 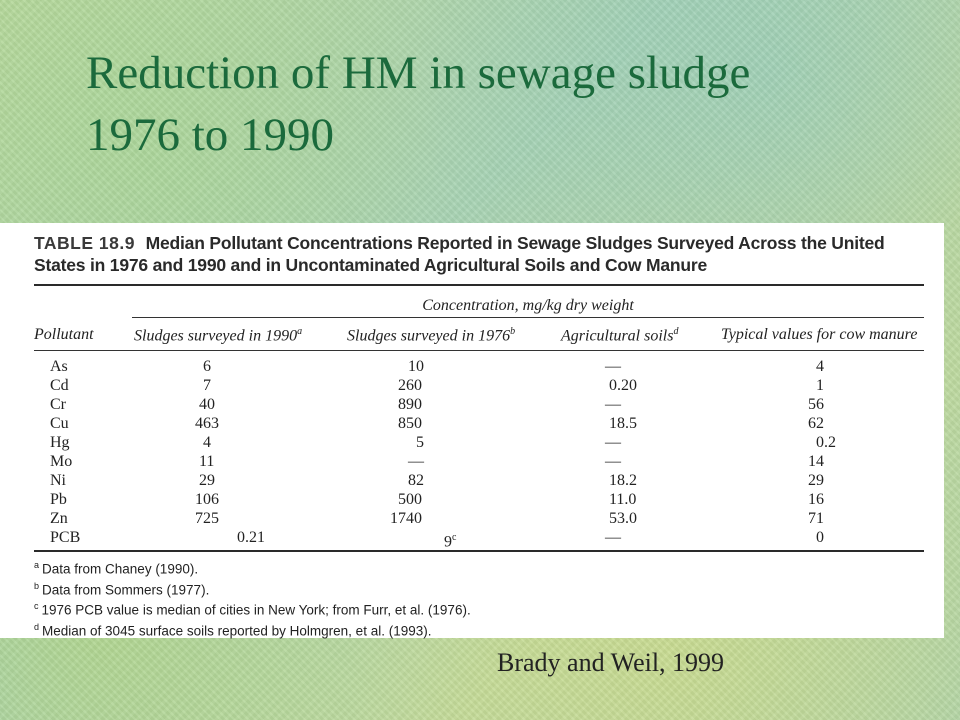 What do you see at coordinates (472, 423) in the screenshot?
I see `table-row: Cu 463 850 18.5 62` at bounding box center [472, 423].